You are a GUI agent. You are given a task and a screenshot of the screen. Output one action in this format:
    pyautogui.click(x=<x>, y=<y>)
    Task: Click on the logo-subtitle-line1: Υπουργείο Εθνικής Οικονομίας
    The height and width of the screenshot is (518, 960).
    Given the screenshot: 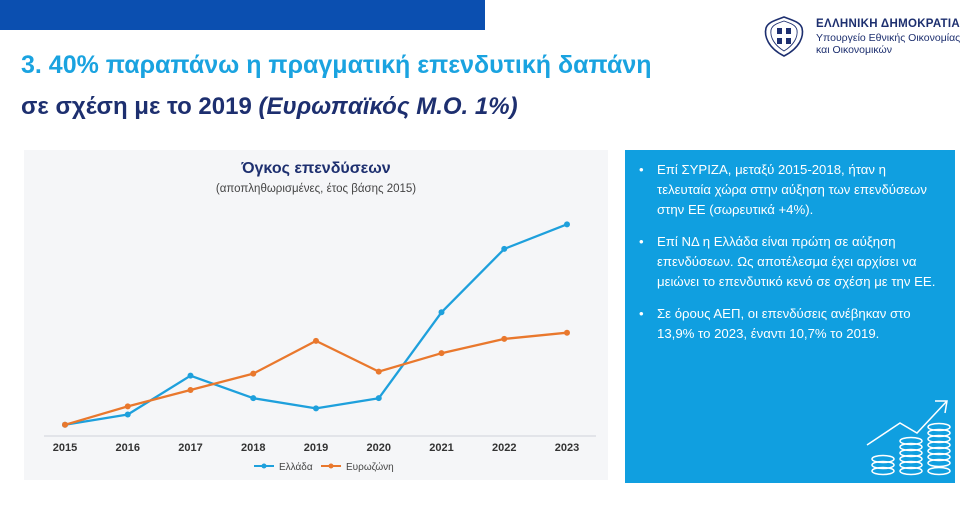 What is the action you would take?
    pyautogui.click(x=888, y=38)
    